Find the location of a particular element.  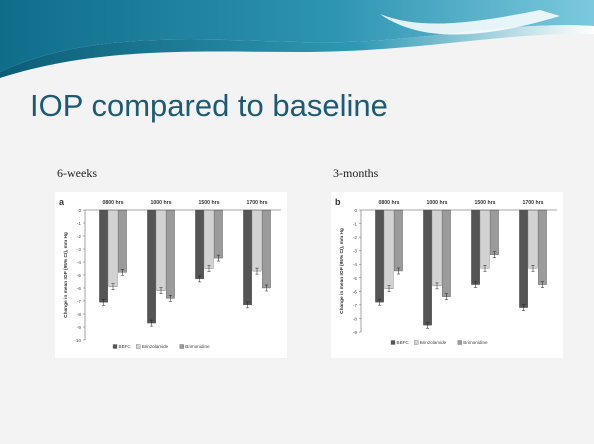

panel-label-6-weeks: 6-weeks is located at coordinates (77, 173).